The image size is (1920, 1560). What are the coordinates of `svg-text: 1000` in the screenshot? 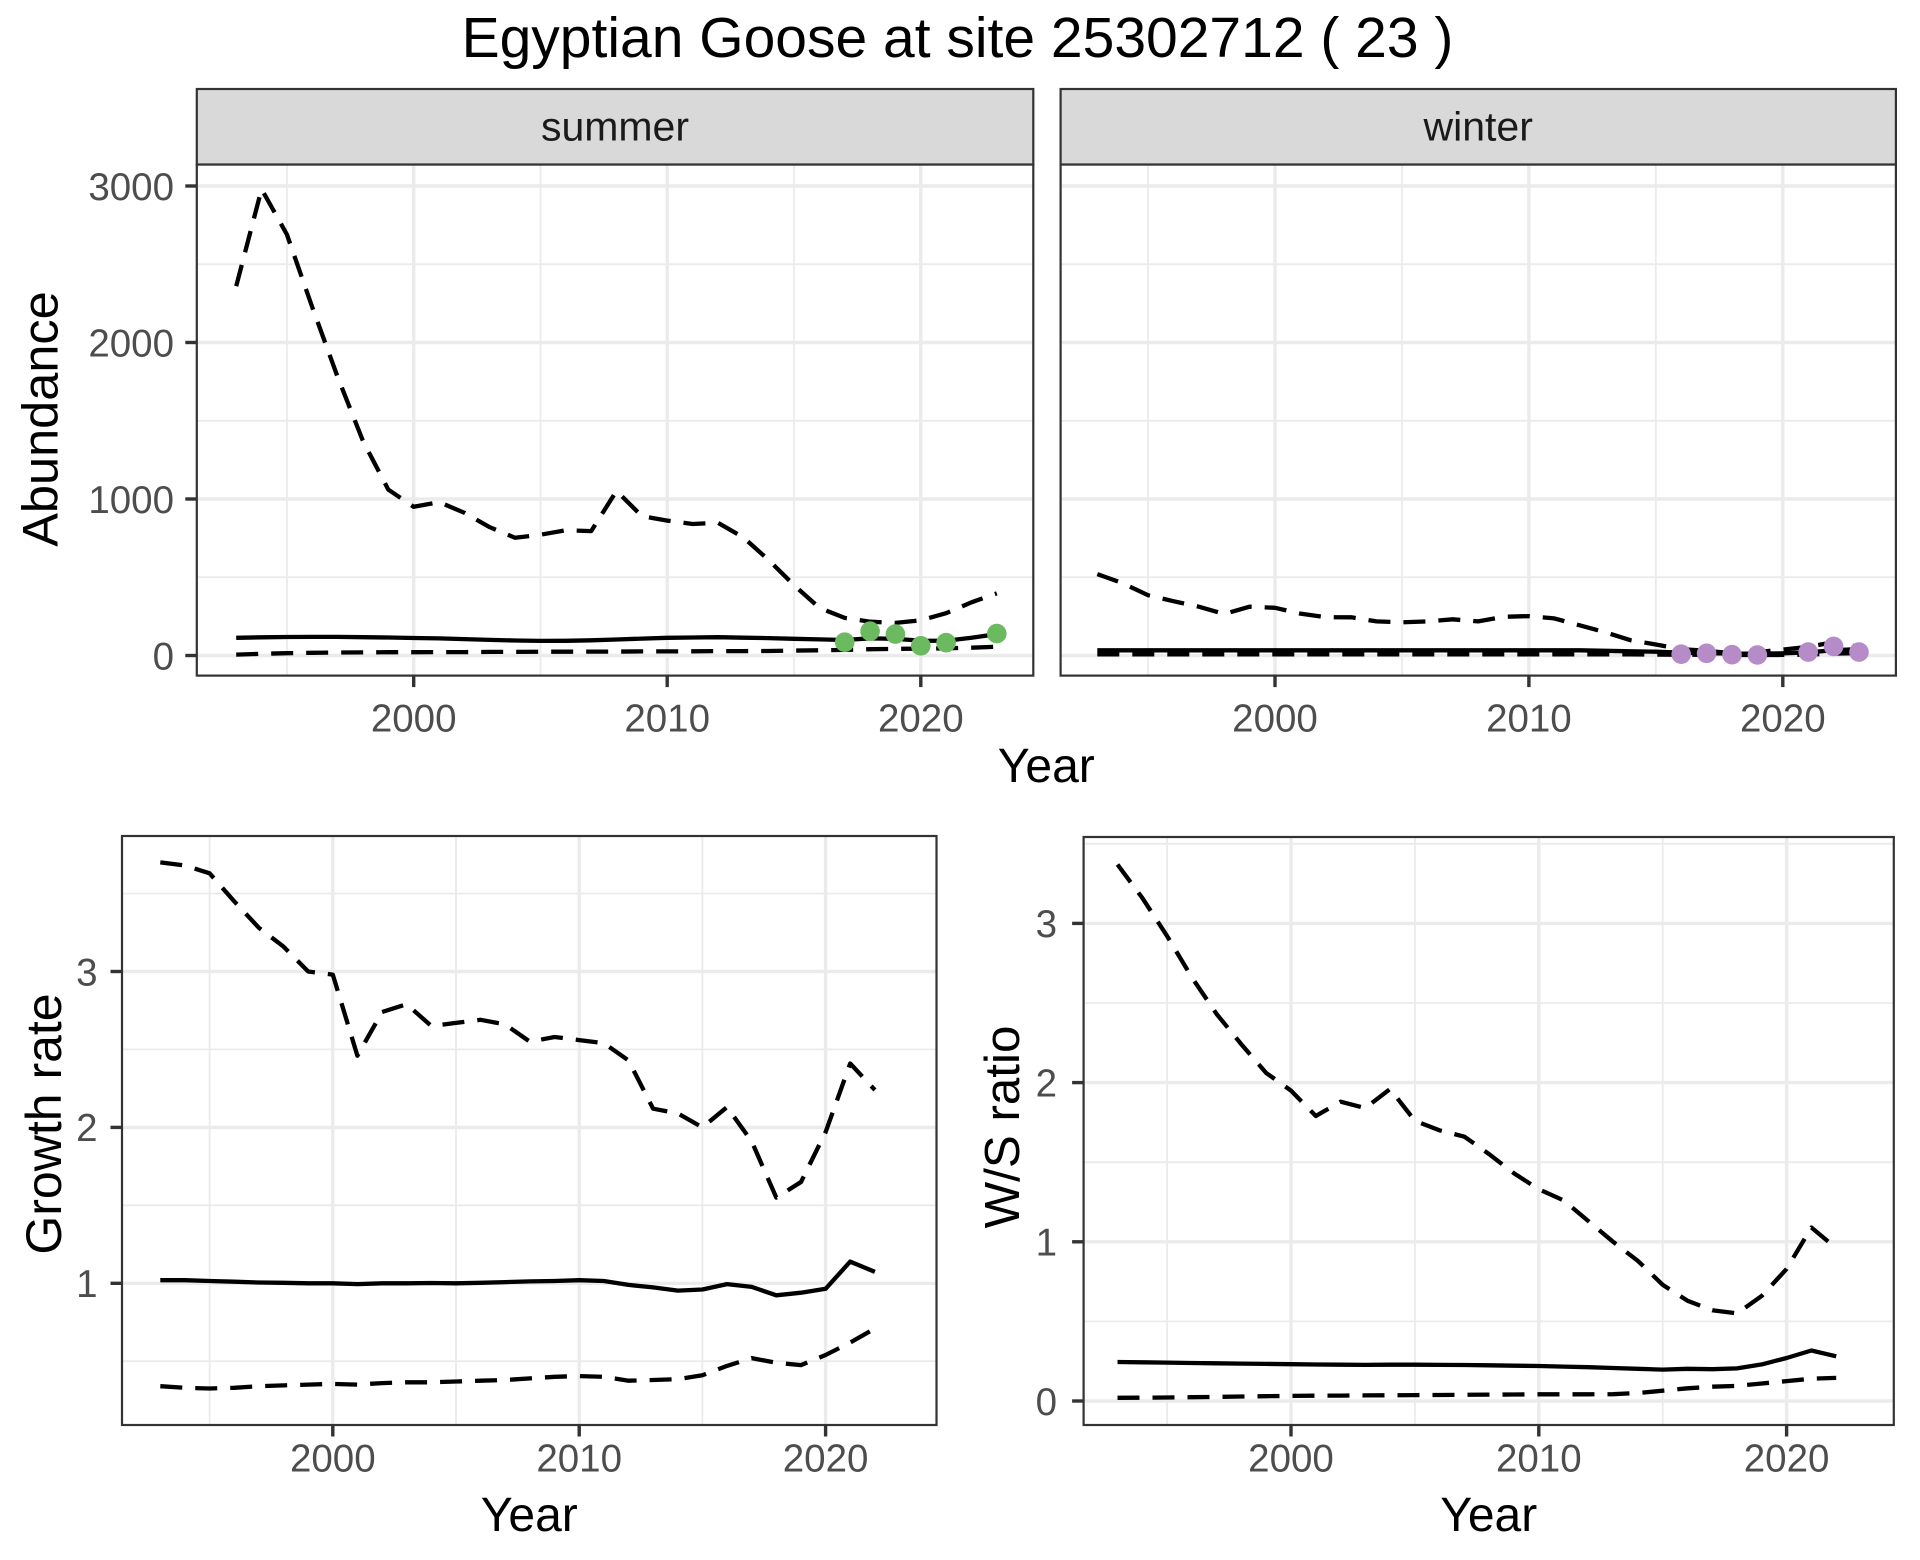 It's located at (131, 500).